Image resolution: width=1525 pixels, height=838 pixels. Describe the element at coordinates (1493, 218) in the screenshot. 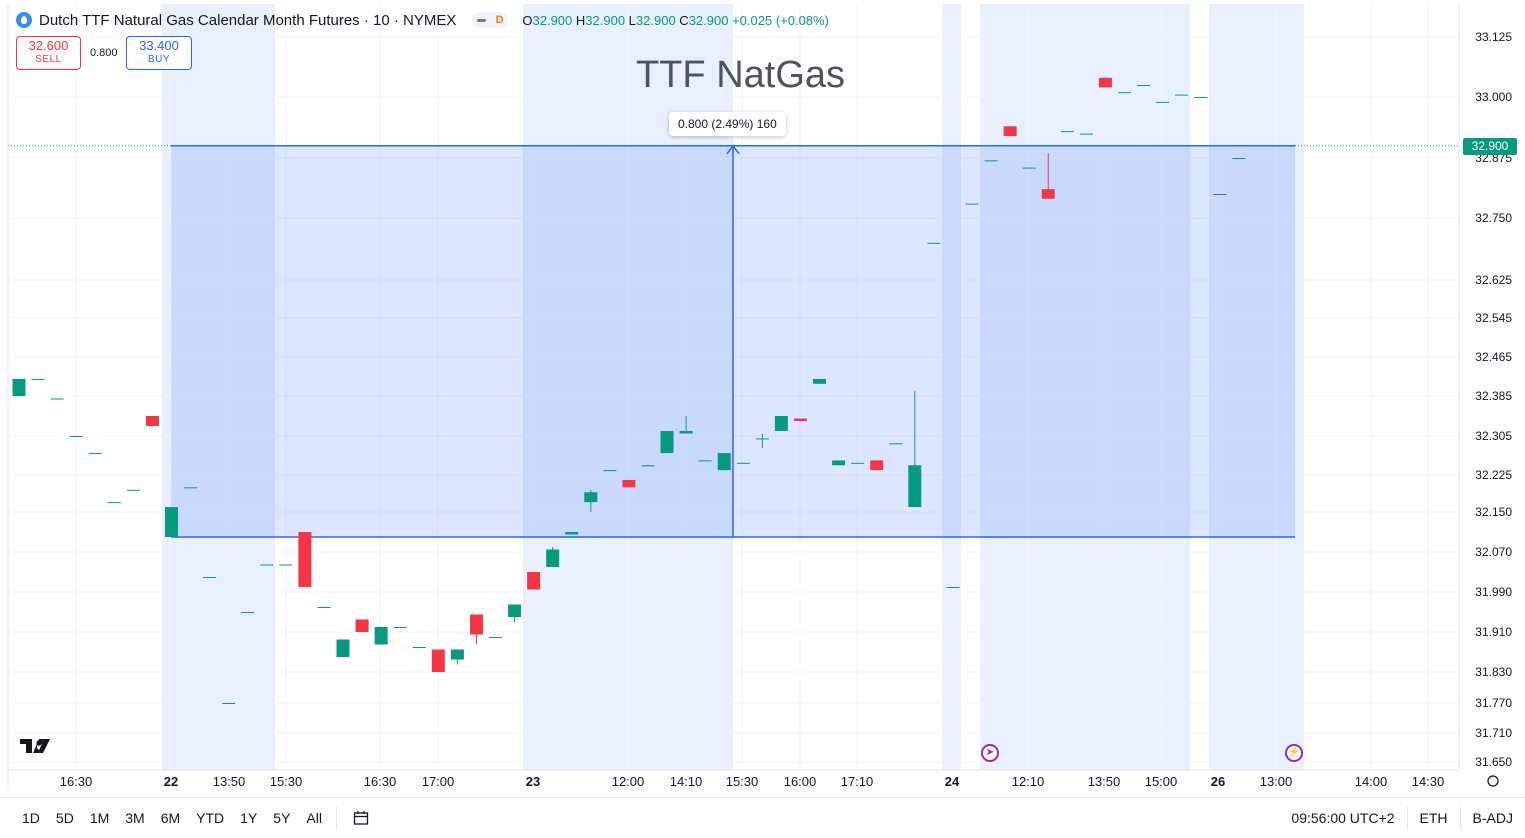

I see `y-tick-label: 32.750` at that location.